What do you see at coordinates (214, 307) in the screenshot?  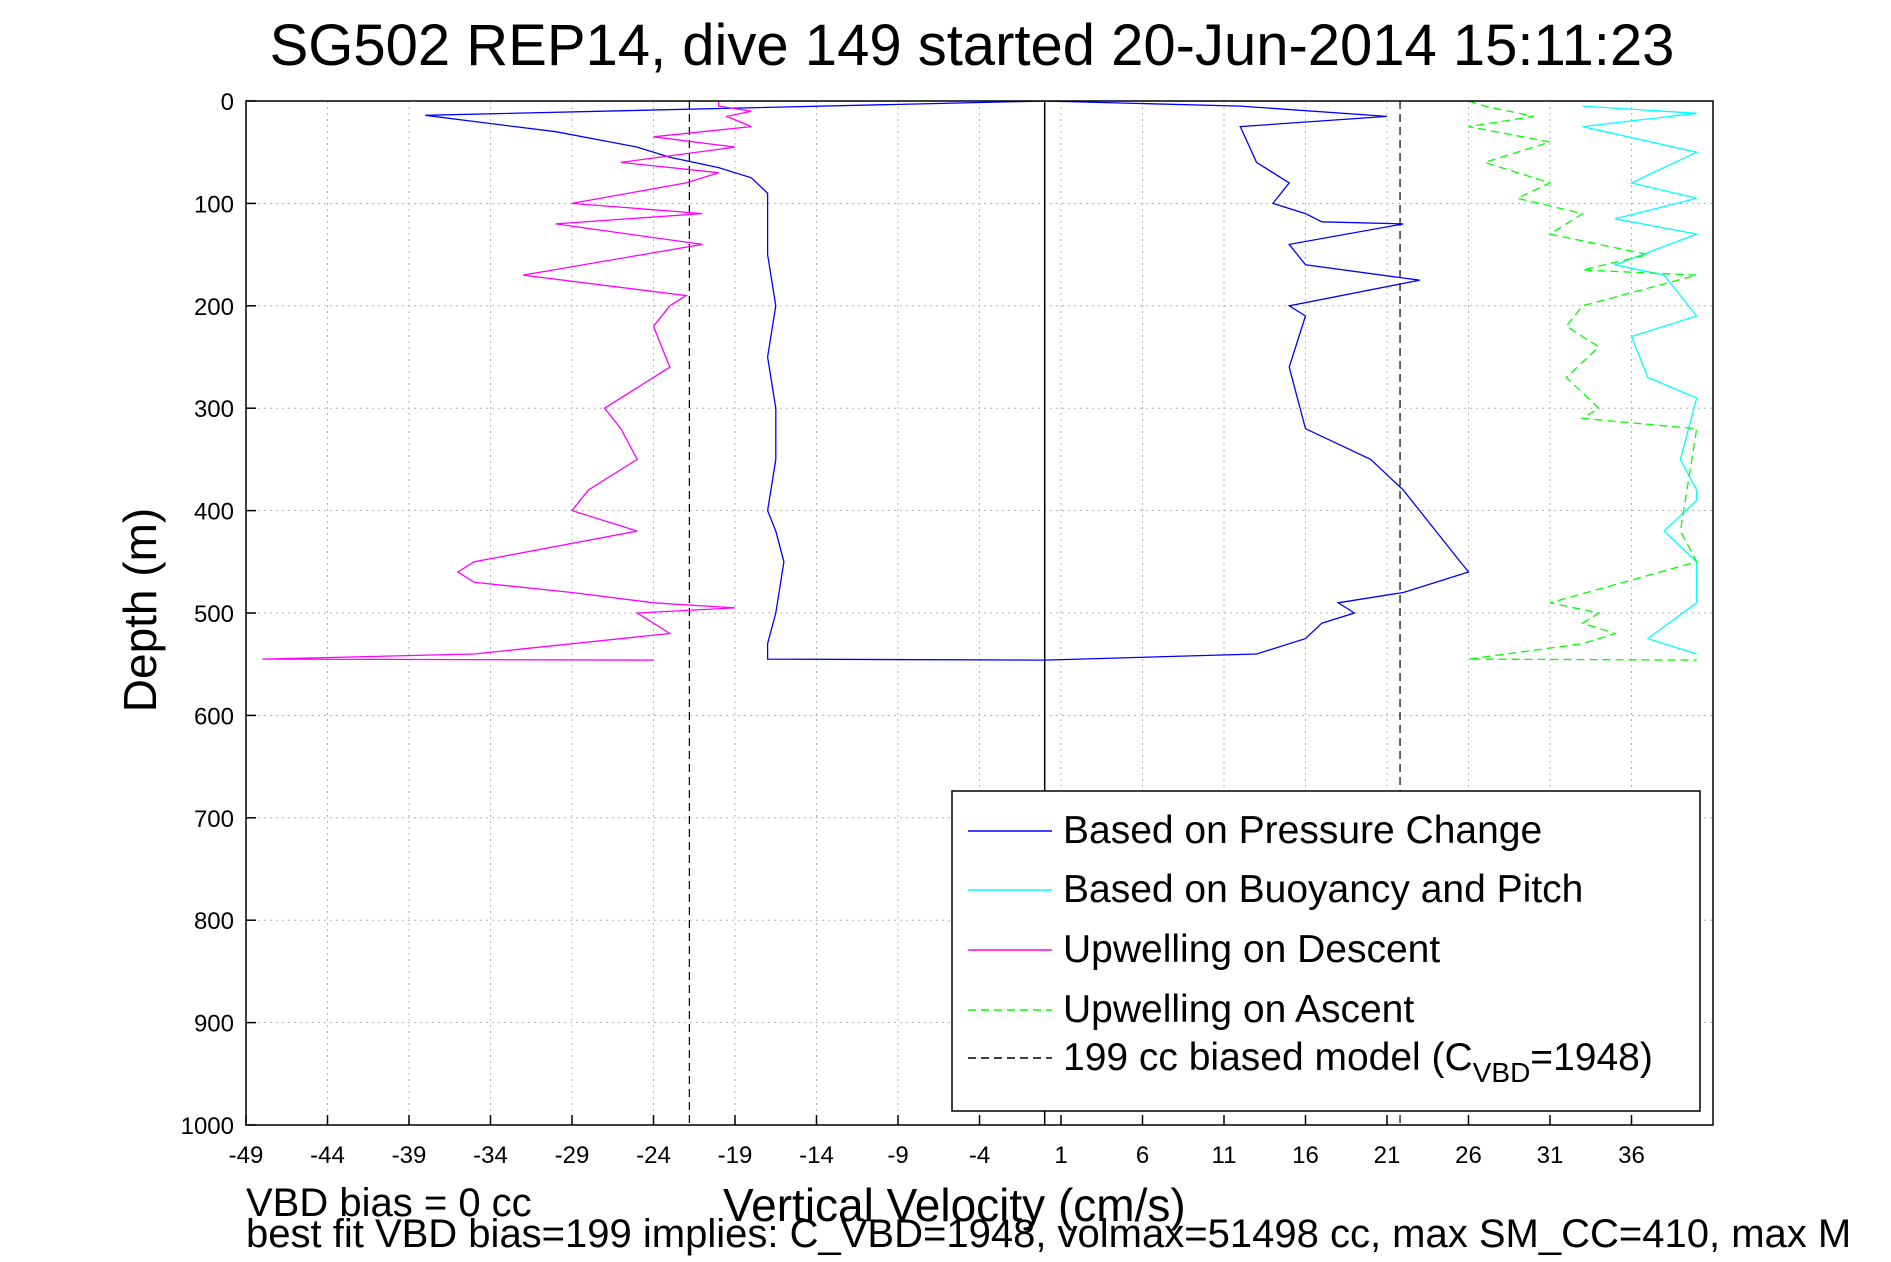 I see `y-tick-label: 200` at bounding box center [214, 307].